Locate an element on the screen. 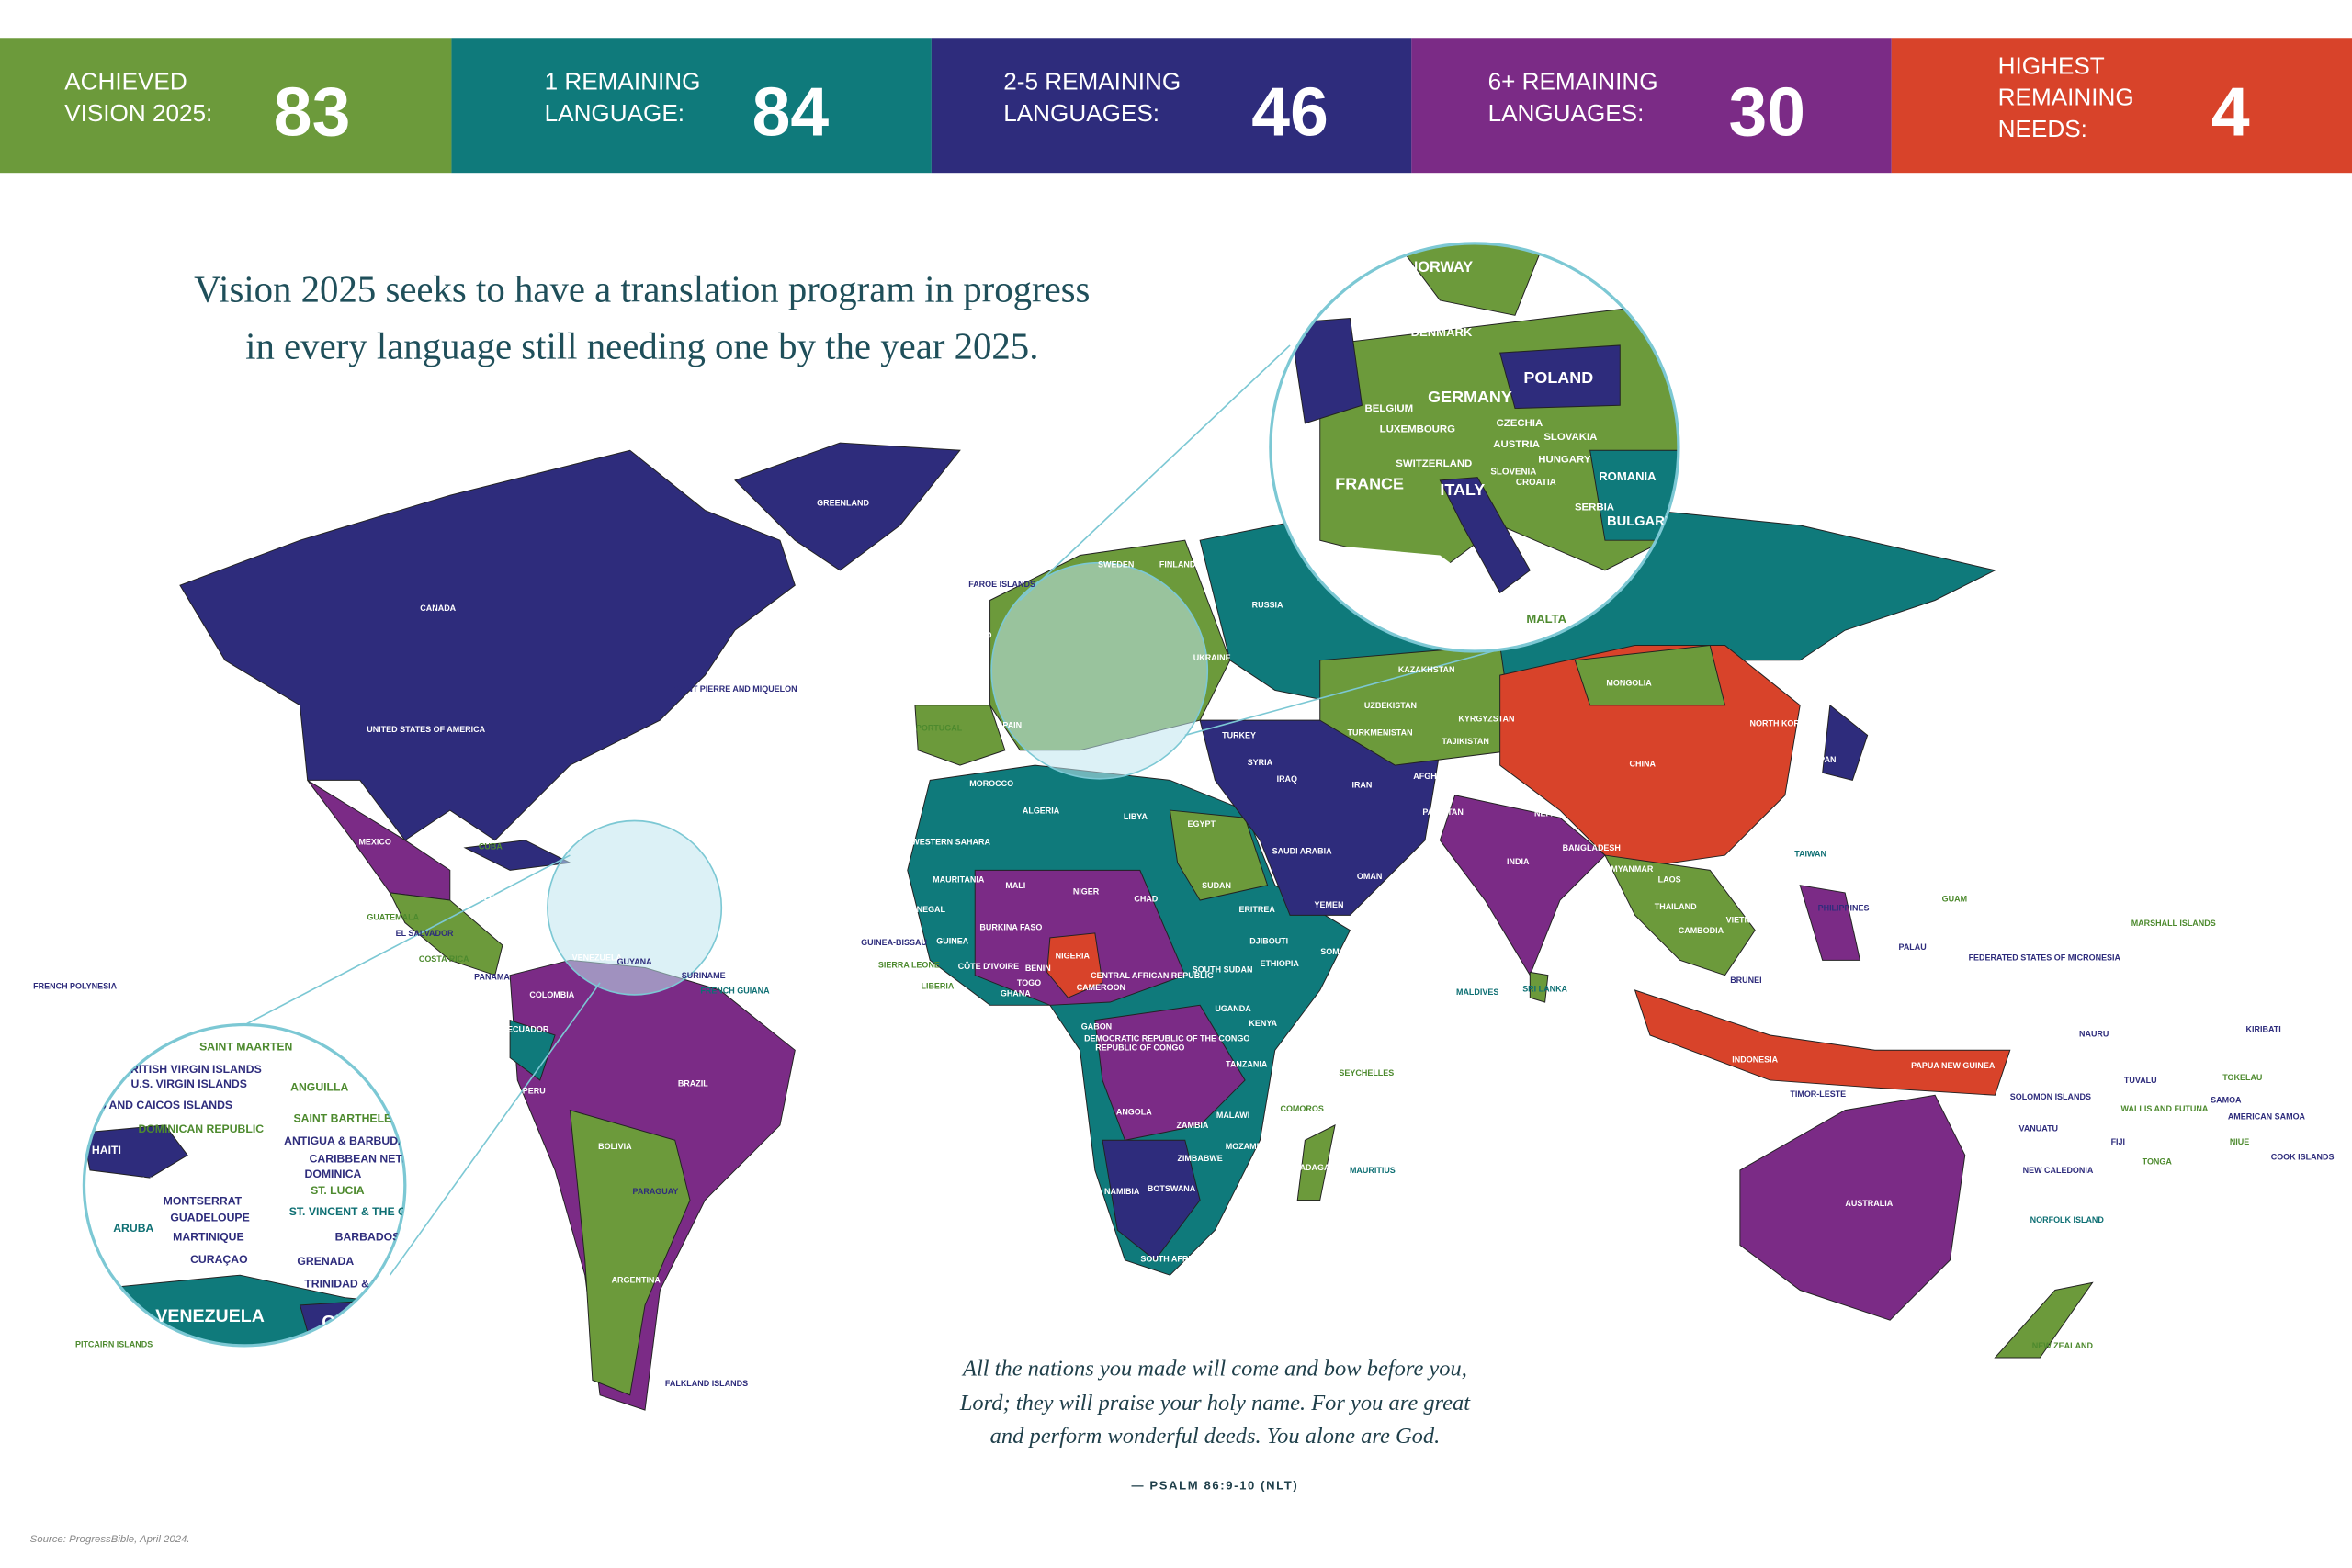 This screenshot has height=1568, width=2352. map-label: JAPAN is located at coordinates (1823, 759).